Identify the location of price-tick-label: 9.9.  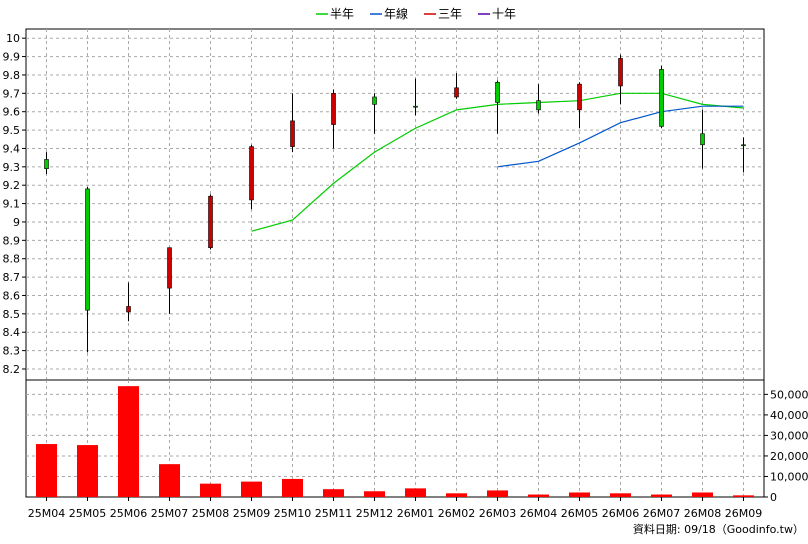
(12, 57).